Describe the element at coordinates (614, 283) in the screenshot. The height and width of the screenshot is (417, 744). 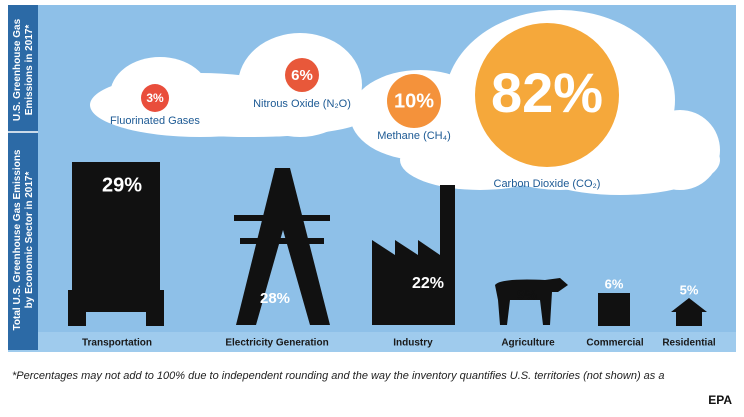
I see `sector-percent: 6%` at that location.